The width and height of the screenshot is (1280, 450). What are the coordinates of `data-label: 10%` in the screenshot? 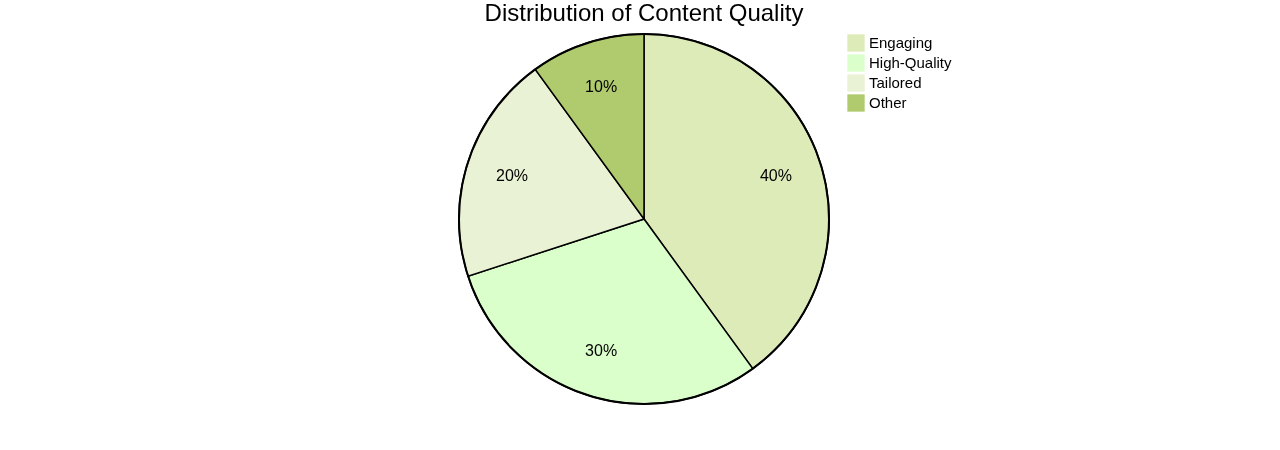 It's located at (601, 87).